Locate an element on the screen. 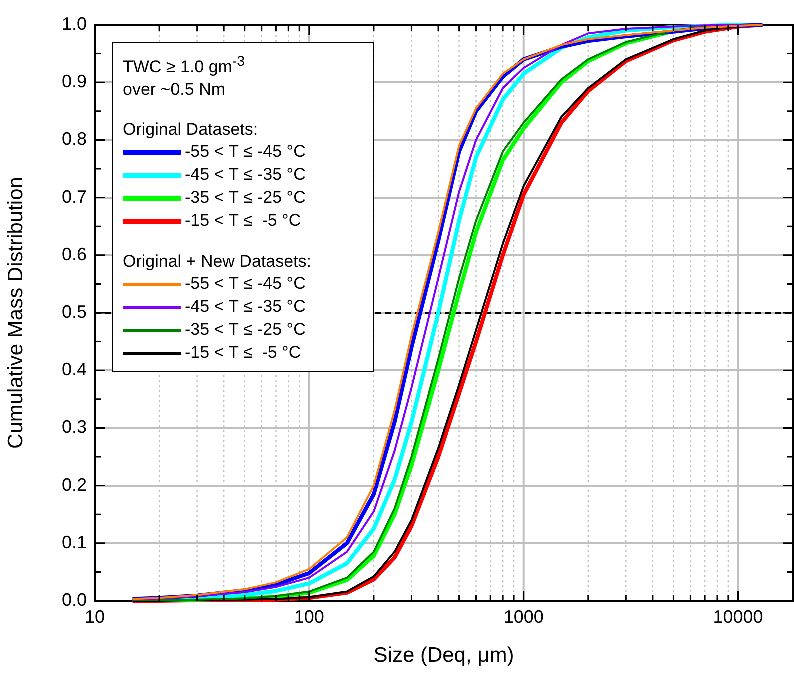  annotation: TWC ≥ 1.0 gm$^{-3}$ over ~0.5 Nm is located at coordinates (184, 77).